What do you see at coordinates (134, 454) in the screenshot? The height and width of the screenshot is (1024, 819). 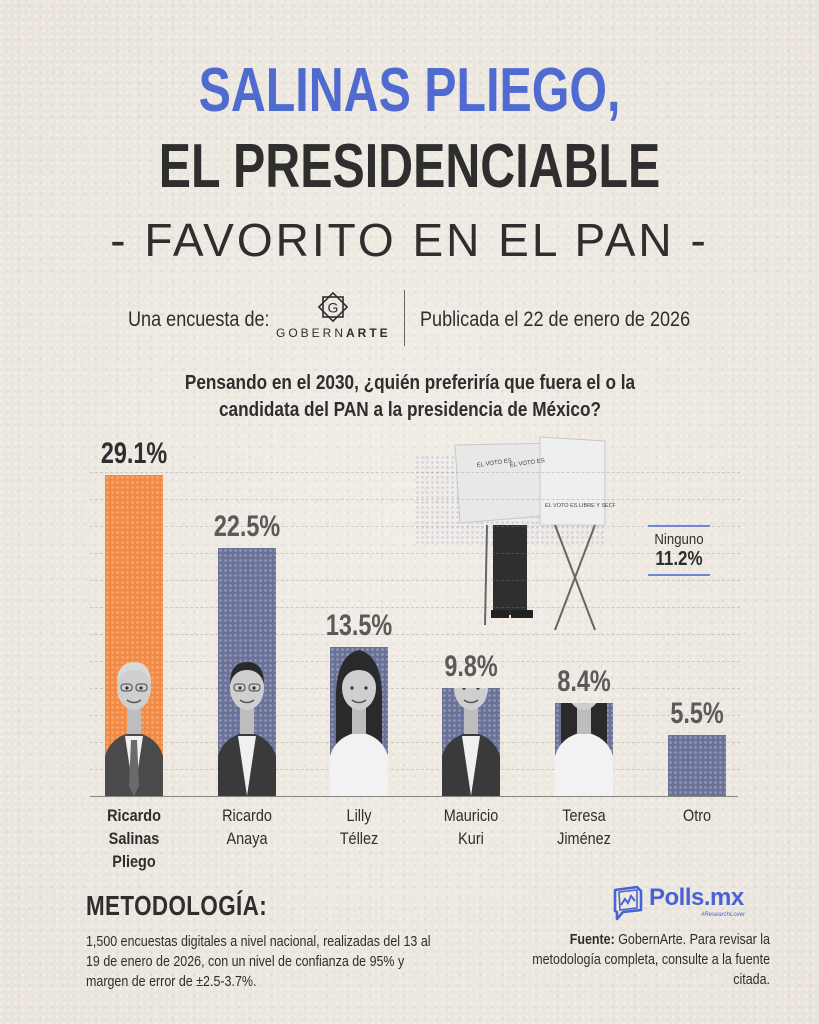 I see `value-label: 29.1%` at bounding box center [134, 454].